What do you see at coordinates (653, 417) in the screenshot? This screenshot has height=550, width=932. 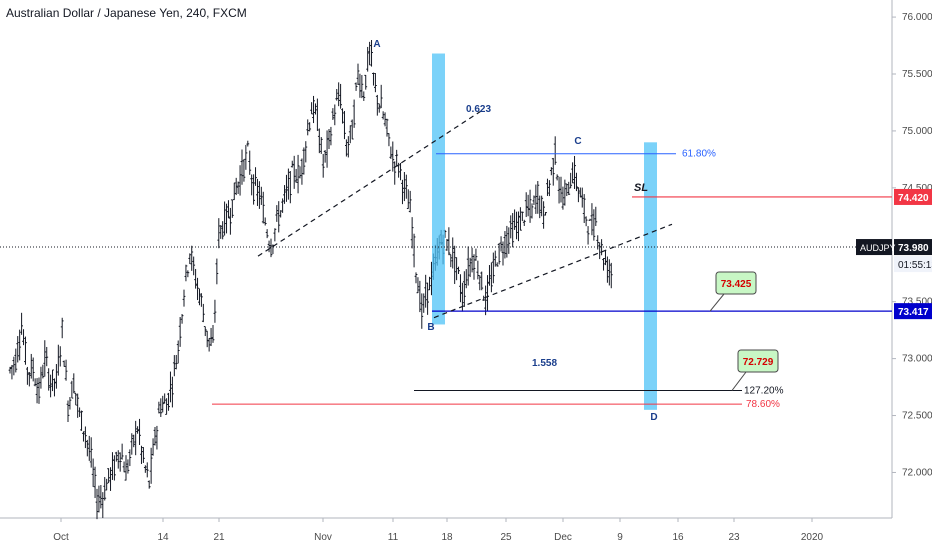 I see `pattern-point-label: D` at bounding box center [653, 417].